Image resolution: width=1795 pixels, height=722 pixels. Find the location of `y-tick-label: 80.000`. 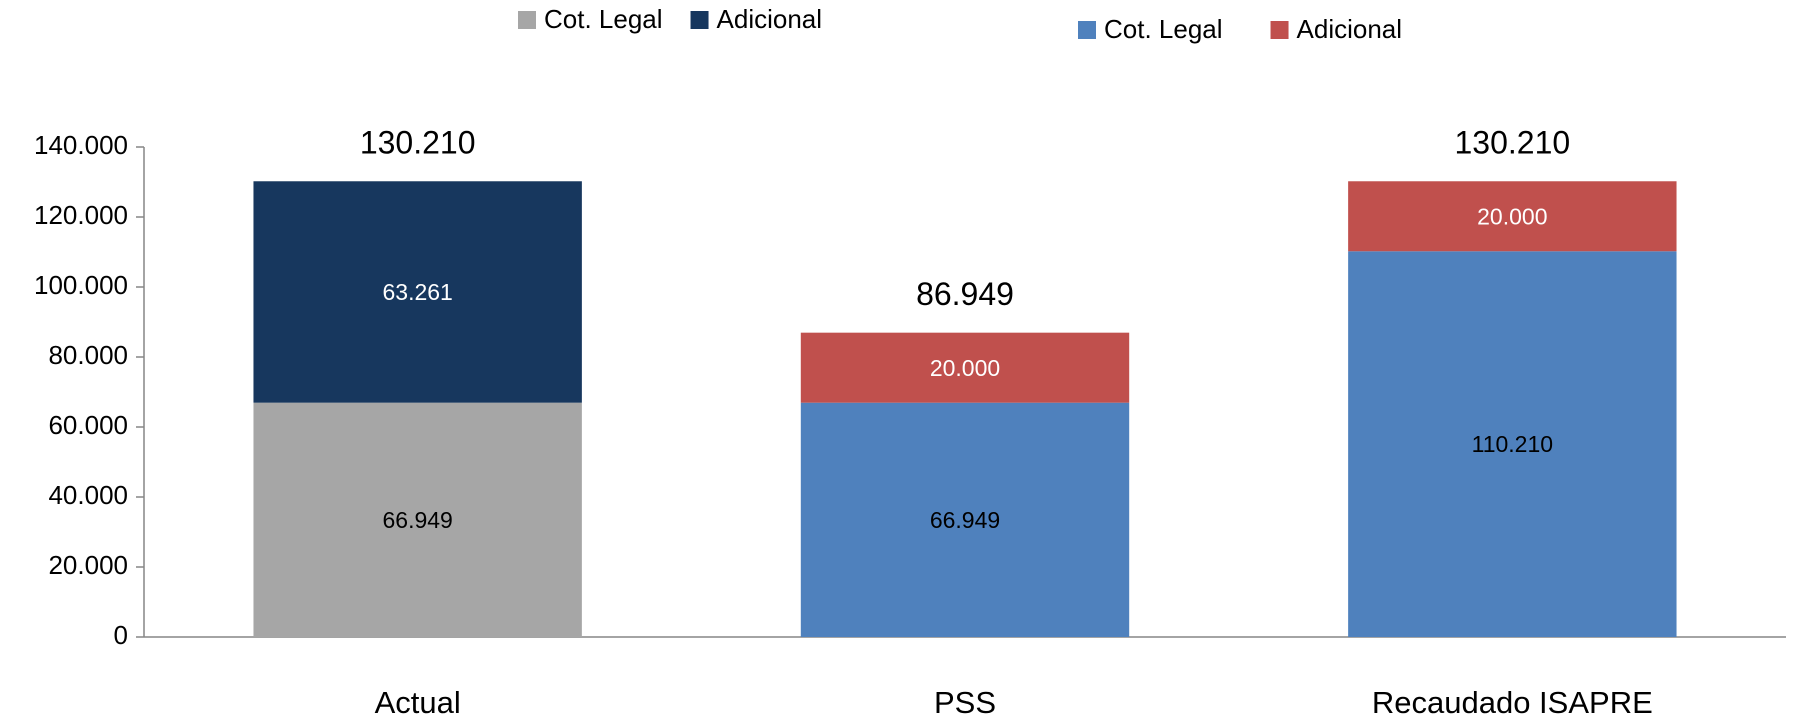

y-tick-label: 80.000 is located at coordinates (88, 355).